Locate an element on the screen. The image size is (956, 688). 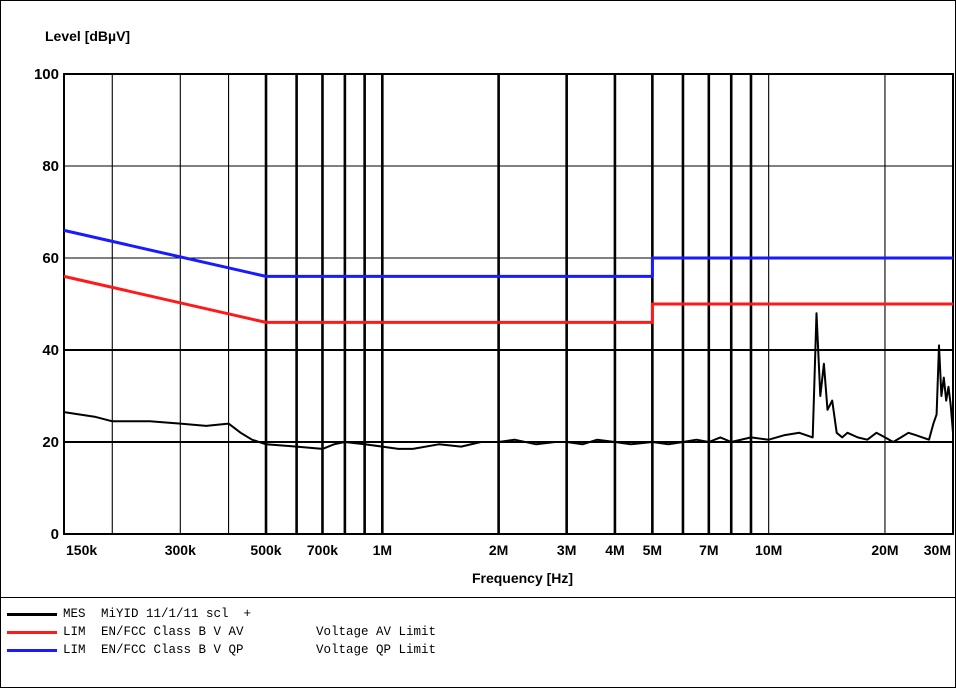
x-tick-label: 20M is located at coordinates (884, 550).